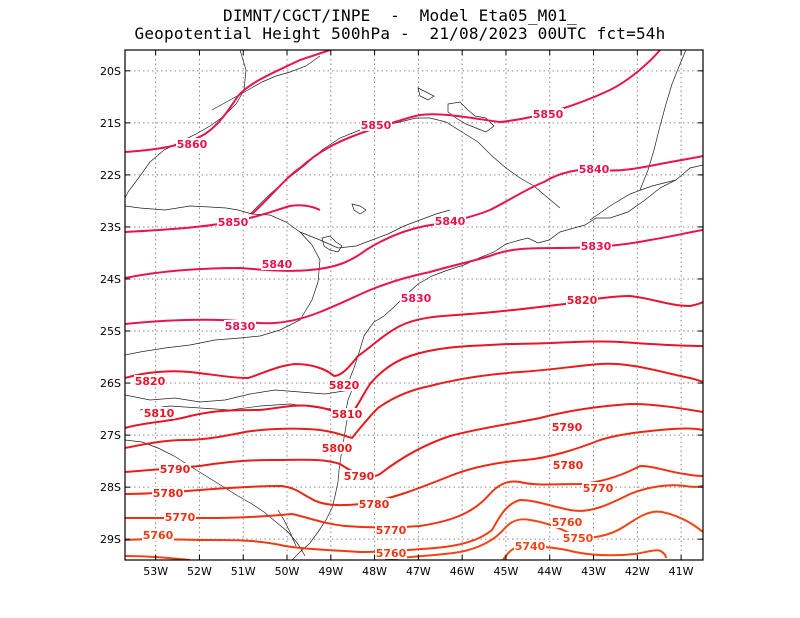 The width and height of the screenshot is (800, 618). I want to click on river-parana, so click(375, 229).